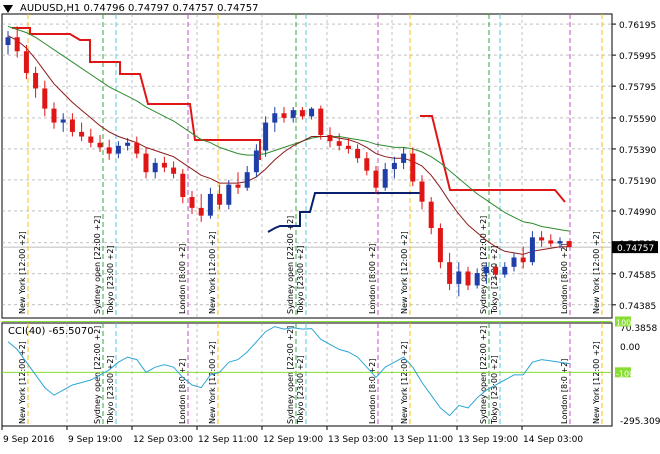  I want to click on indicator-value: -65.5070, so click(71, 331).